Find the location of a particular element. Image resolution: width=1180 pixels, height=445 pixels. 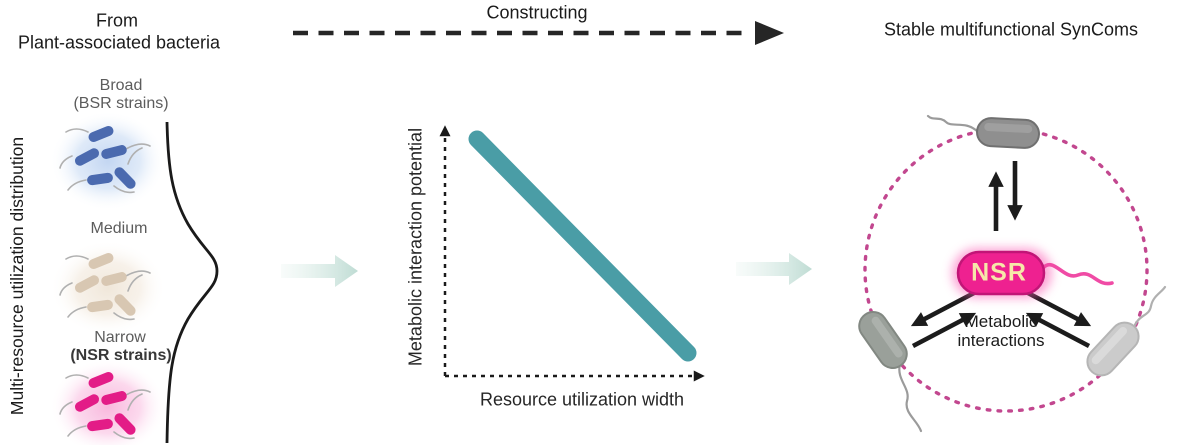

flow-arrow-left is located at coordinates (319, 271).